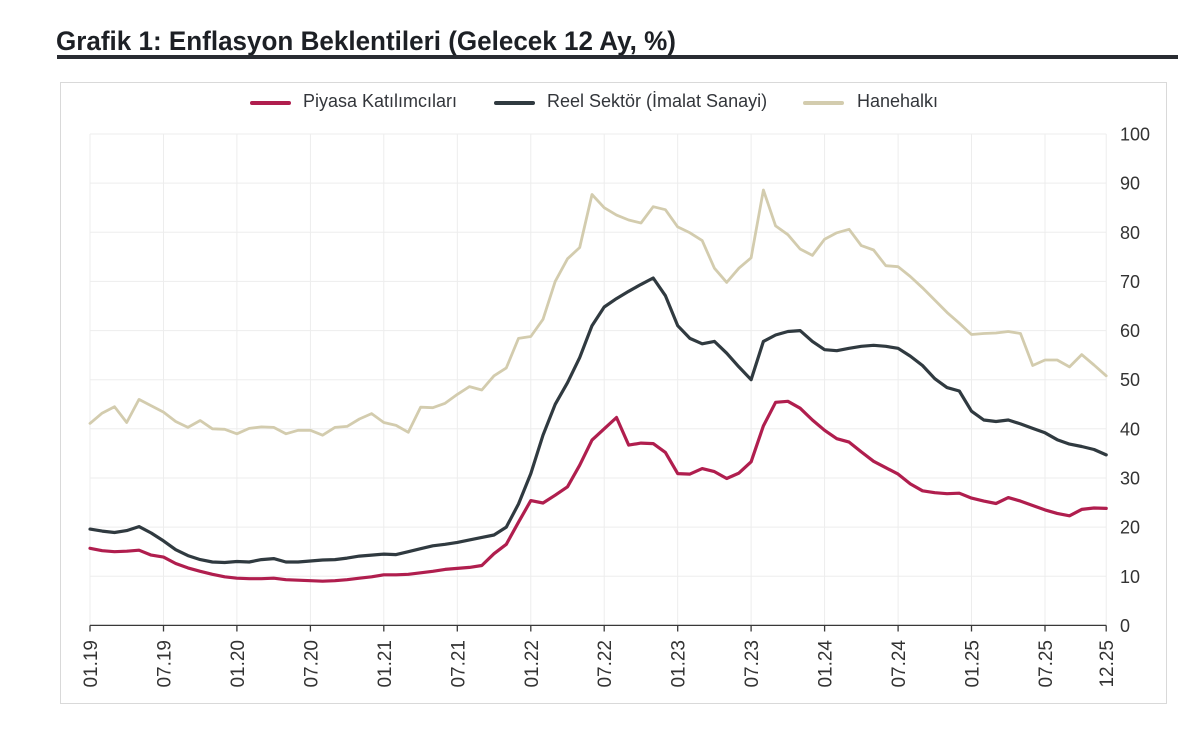 The image size is (1200, 734). Describe the element at coordinates (1130, 282) in the screenshot. I see `svg-text: 70` at that location.